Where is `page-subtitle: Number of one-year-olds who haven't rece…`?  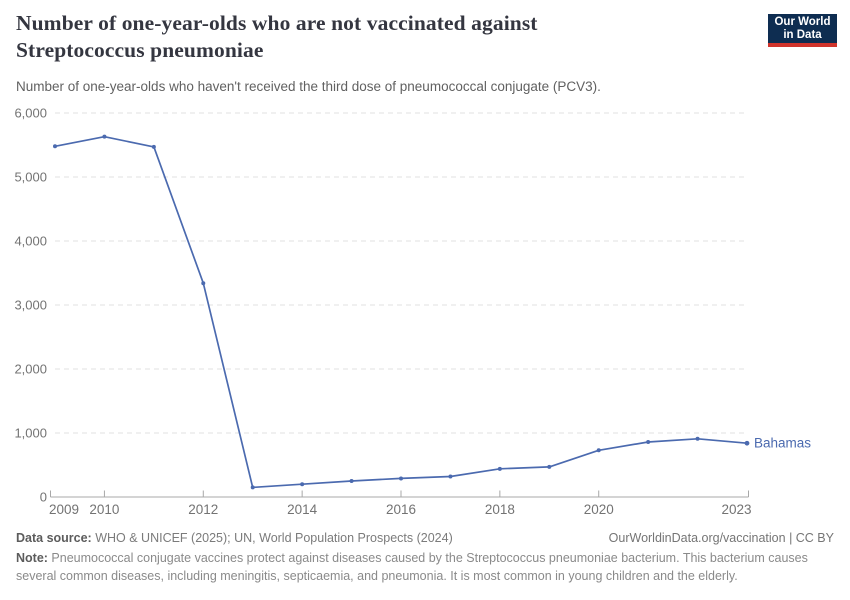 page-subtitle: Number of one-year-olds who haven't rece… is located at coordinates (308, 86).